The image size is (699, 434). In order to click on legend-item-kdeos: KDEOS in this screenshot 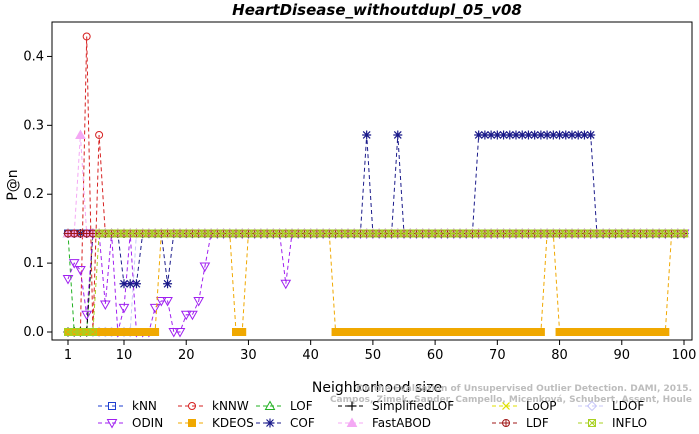, I will do `click(216, 423)`.